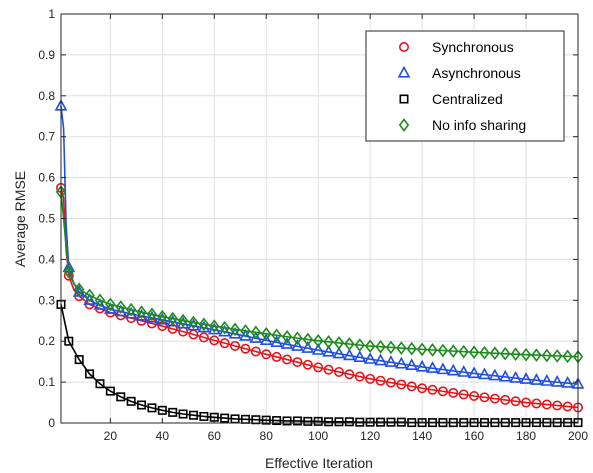  What do you see at coordinates (46, 300) in the screenshot?
I see `y-tick-label: 0.3` at bounding box center [46, 300].